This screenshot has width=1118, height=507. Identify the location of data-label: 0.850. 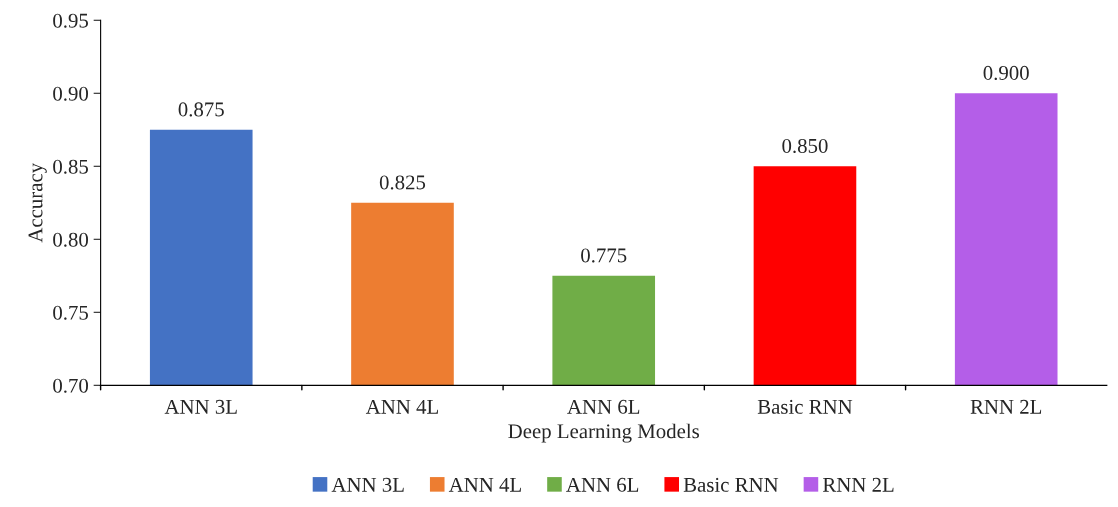
(805, 146).